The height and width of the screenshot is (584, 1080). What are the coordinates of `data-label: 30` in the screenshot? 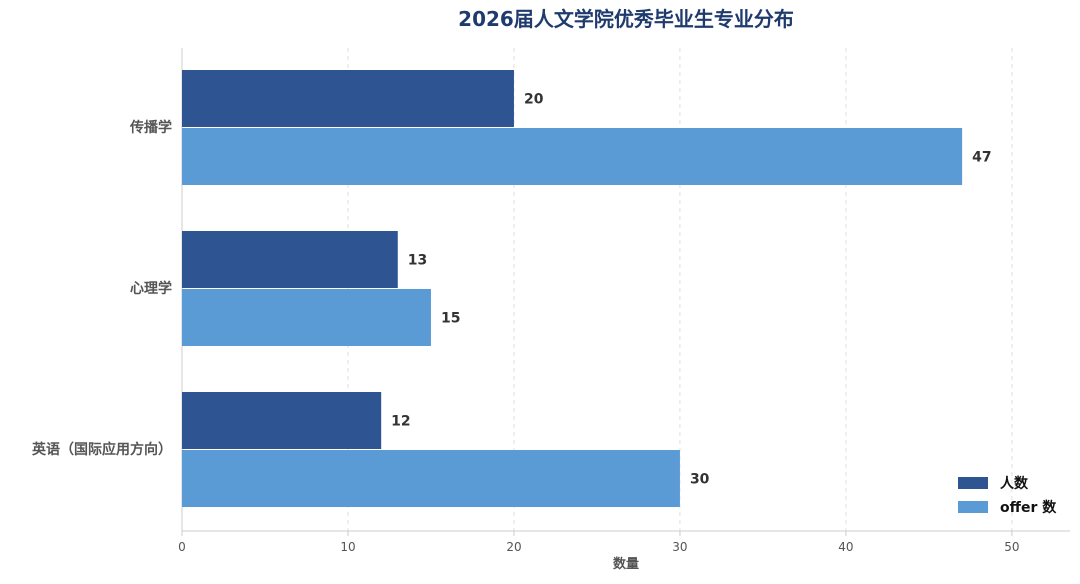 It's located at (700, 480).